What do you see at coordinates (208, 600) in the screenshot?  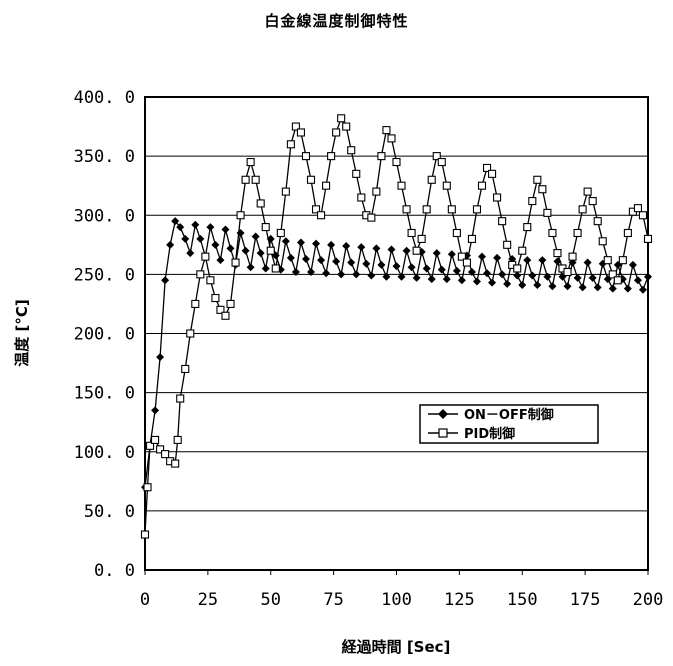 I see `x-tick-label: 25` at bounding box center [208, 600].